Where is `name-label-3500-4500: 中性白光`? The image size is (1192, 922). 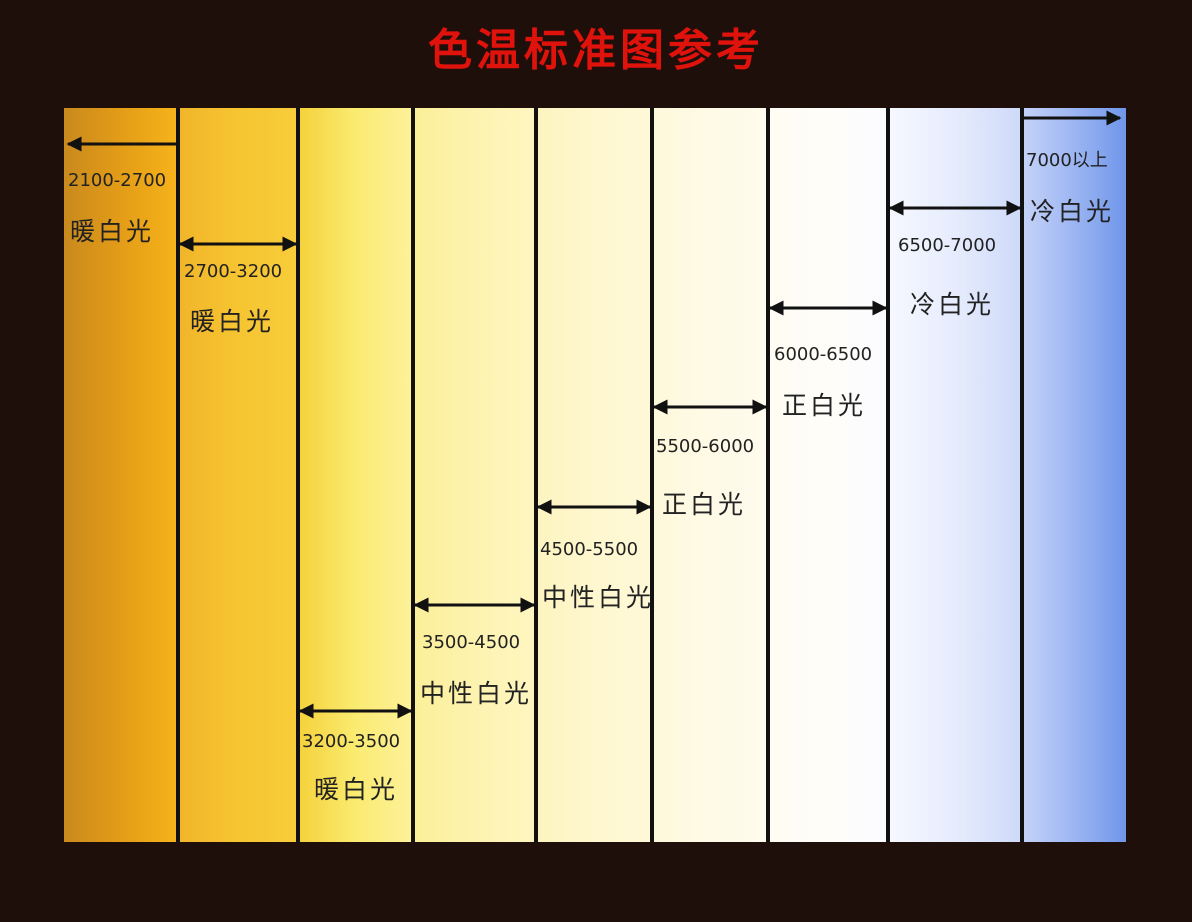 name-label-3500-4500: 中性白光 is located at coordinates (476, 693).